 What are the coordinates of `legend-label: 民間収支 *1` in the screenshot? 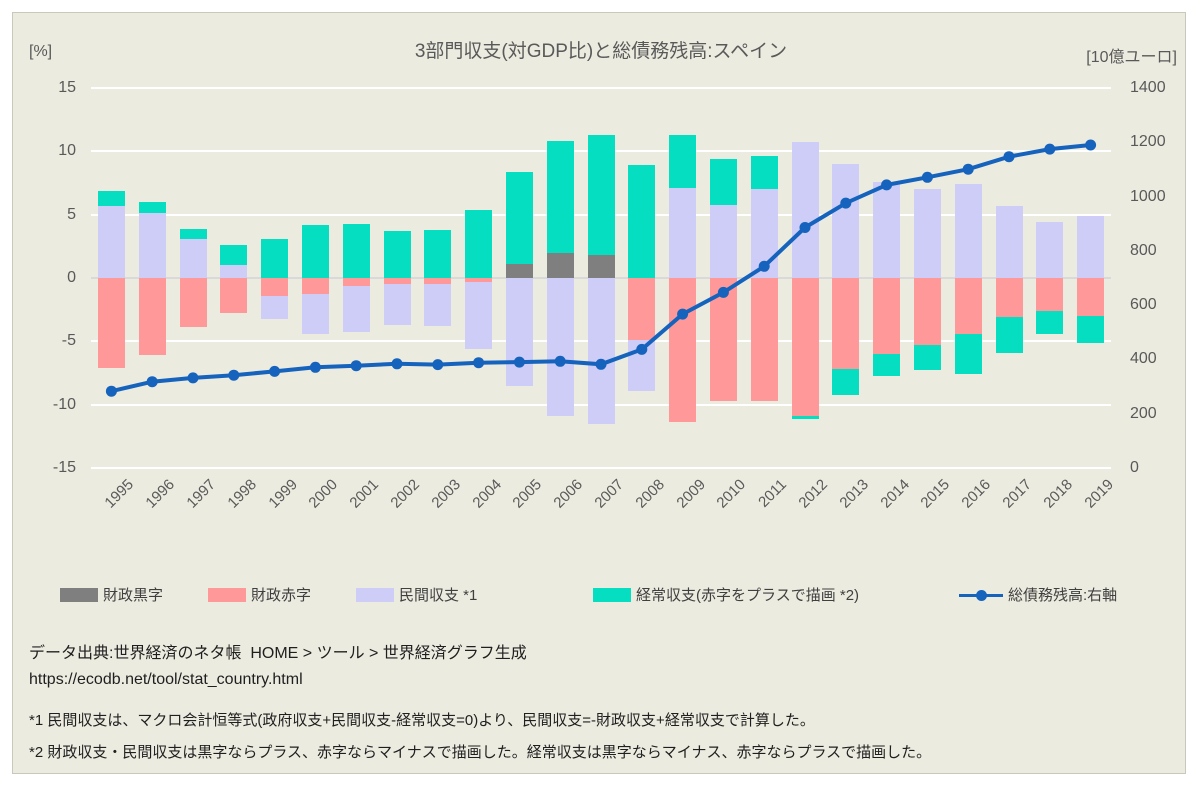 It's located at (438, 595).